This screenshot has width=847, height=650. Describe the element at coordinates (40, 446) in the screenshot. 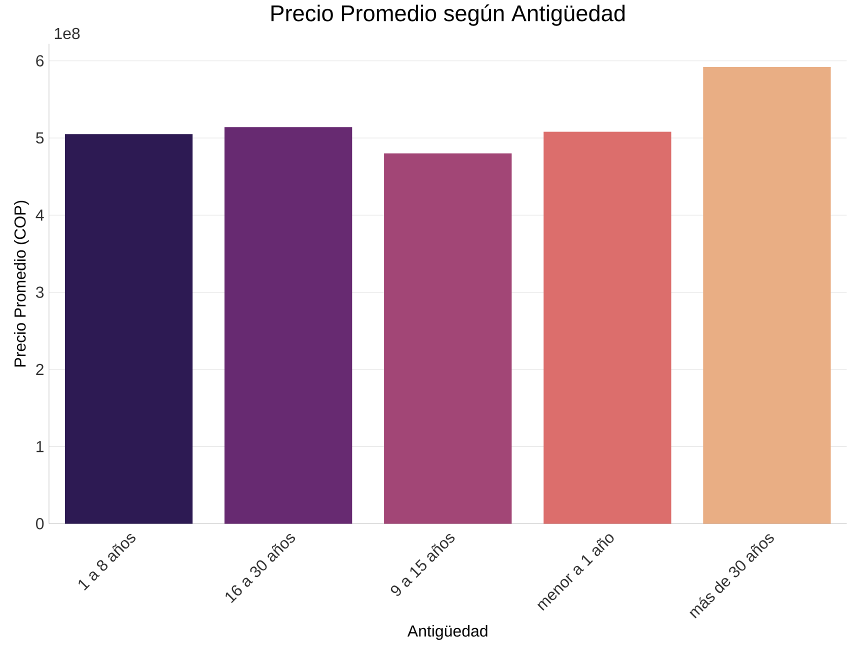

I see `y-tick-label: 1` at that location.